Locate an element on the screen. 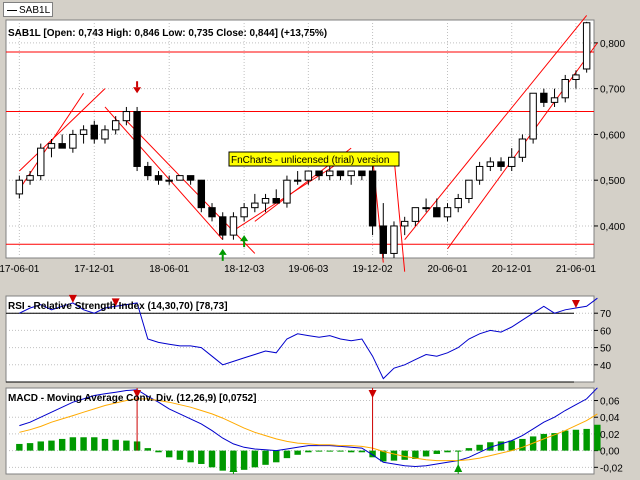 The image size is (640, 480). rsi-tick-label: 70 is located at coordinates (606, 314).